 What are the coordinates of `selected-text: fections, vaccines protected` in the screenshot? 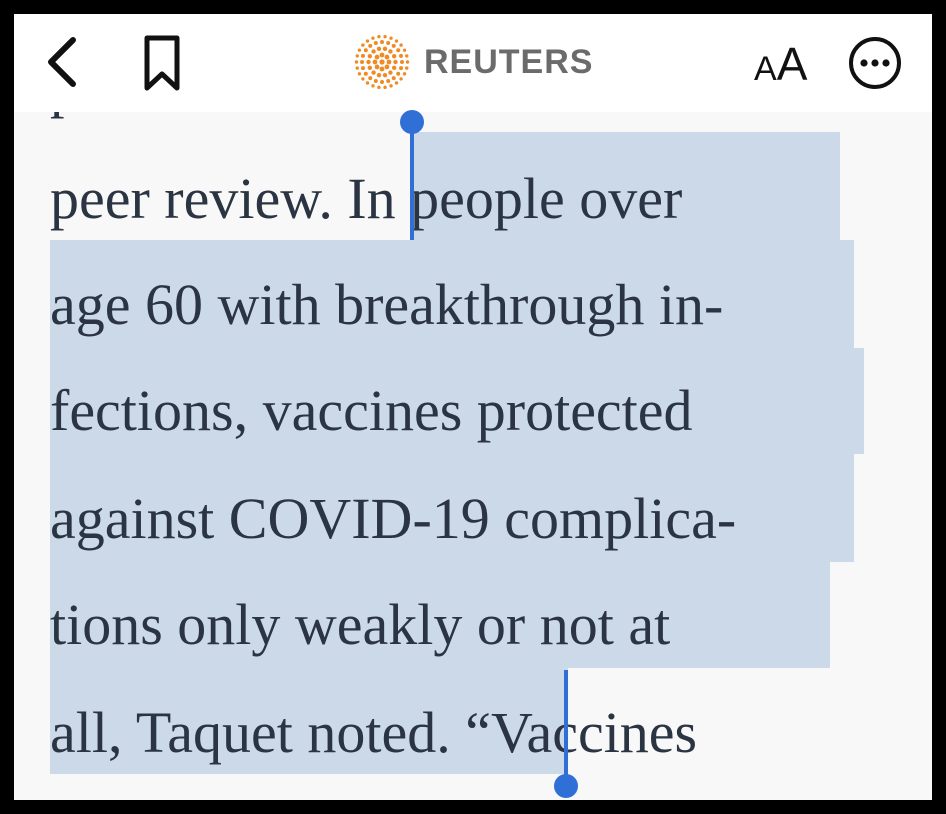 It's located at (371, 410).